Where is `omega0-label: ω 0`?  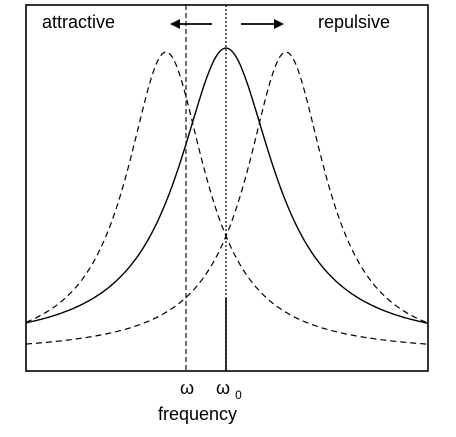 omega0-label: ω 0 is located at coordinates (229, 390).